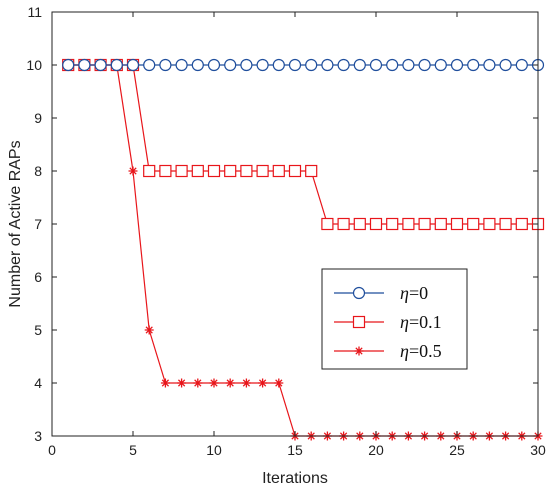 Image resolution: width=550 pixels, height=494 pixels. Describe the element at coordinates (388, 322) in the screenshot. I see `legend-entry: η=0.1` at that location.